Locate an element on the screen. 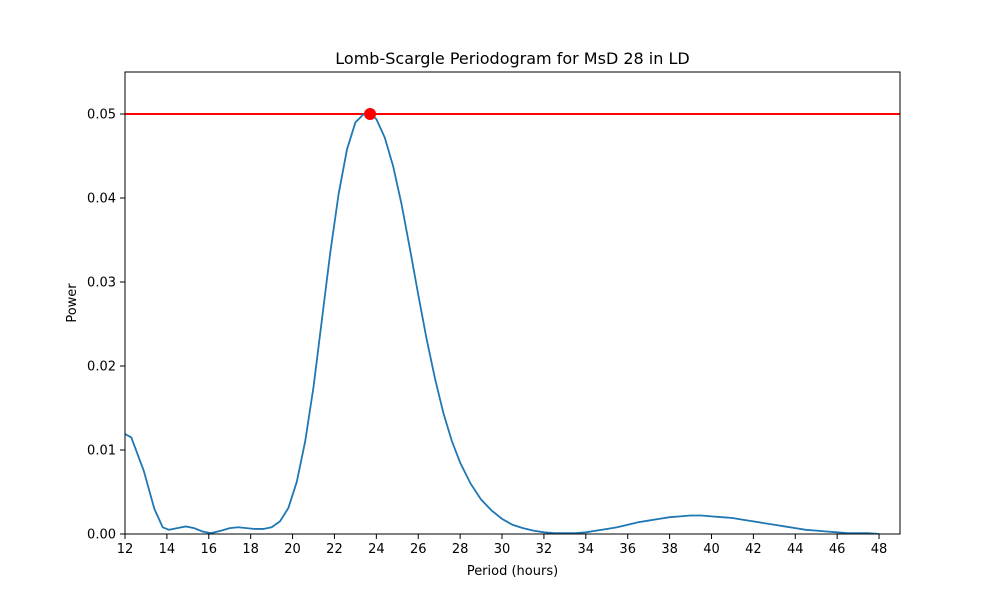  x-tick-label: 12 is located at coordinates (125, 549).